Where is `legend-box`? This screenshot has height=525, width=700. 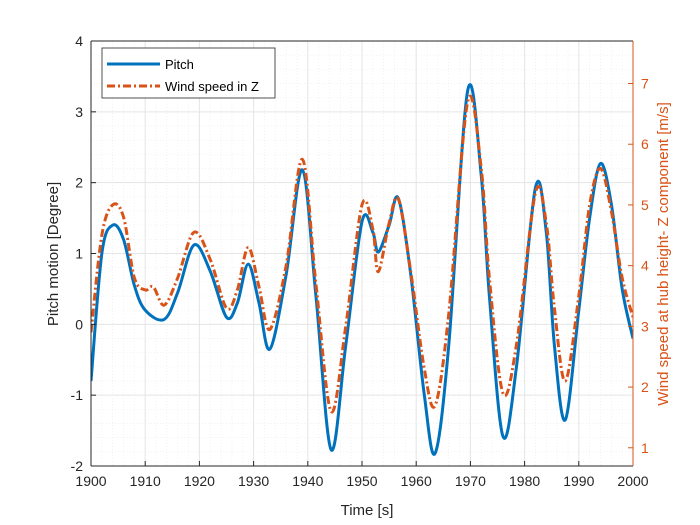 legend-box is located at coordinates (188, 73).